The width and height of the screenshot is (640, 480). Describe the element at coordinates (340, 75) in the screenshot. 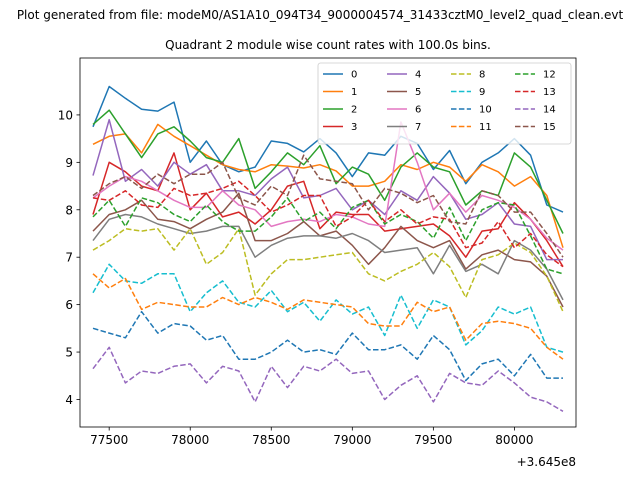

I see `legend-entry-0: 0` at that location.